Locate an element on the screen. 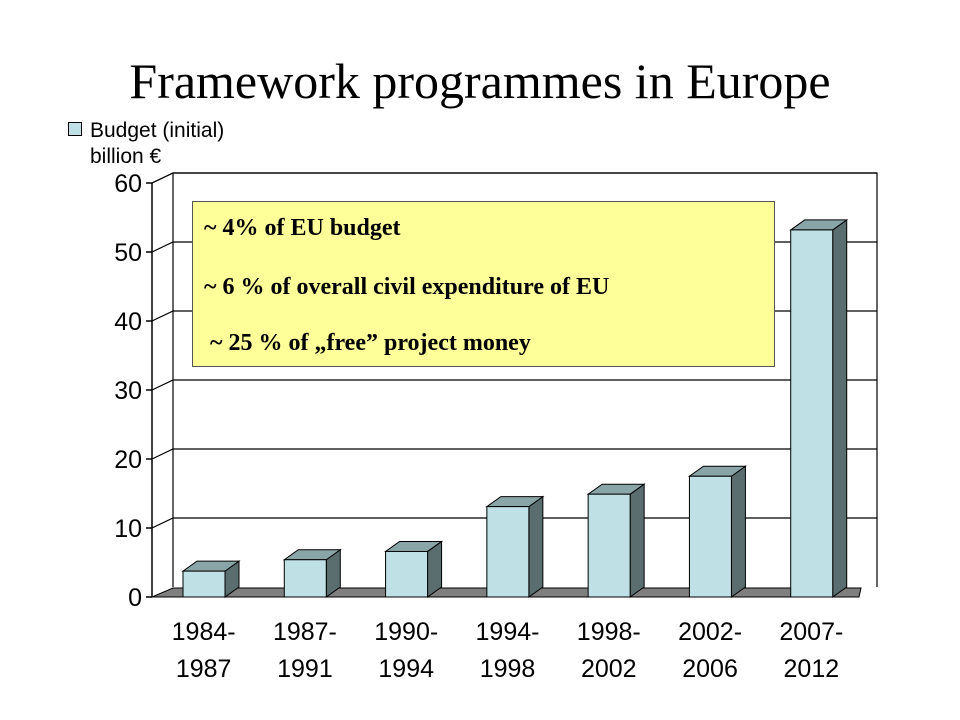  legend-unit-label: billion € is located at coordinates (126, 156).